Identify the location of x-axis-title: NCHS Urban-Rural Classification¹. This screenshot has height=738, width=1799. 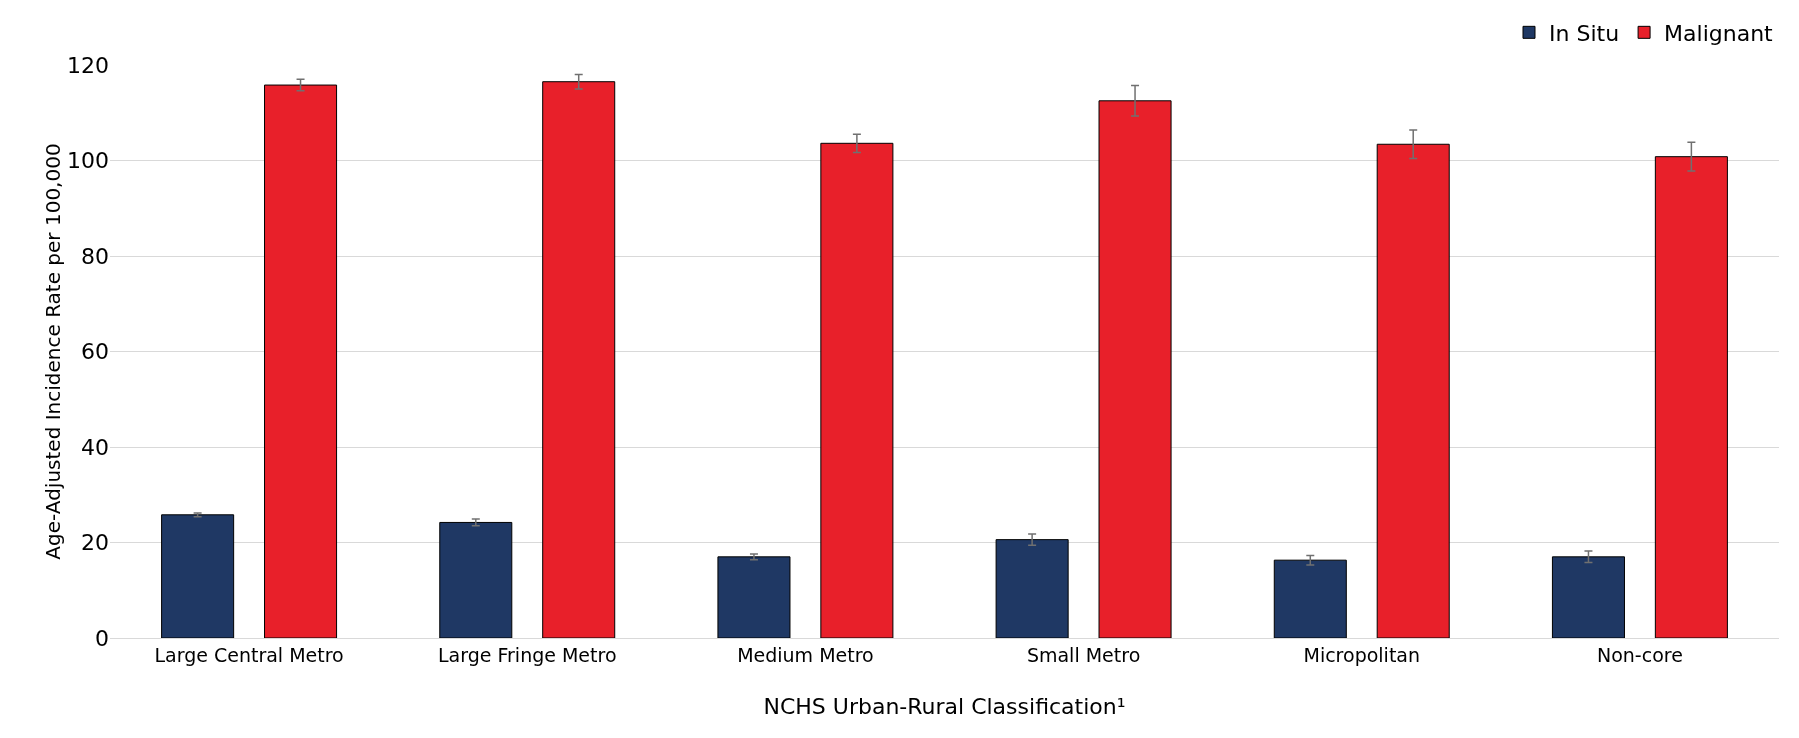
(944, 706).